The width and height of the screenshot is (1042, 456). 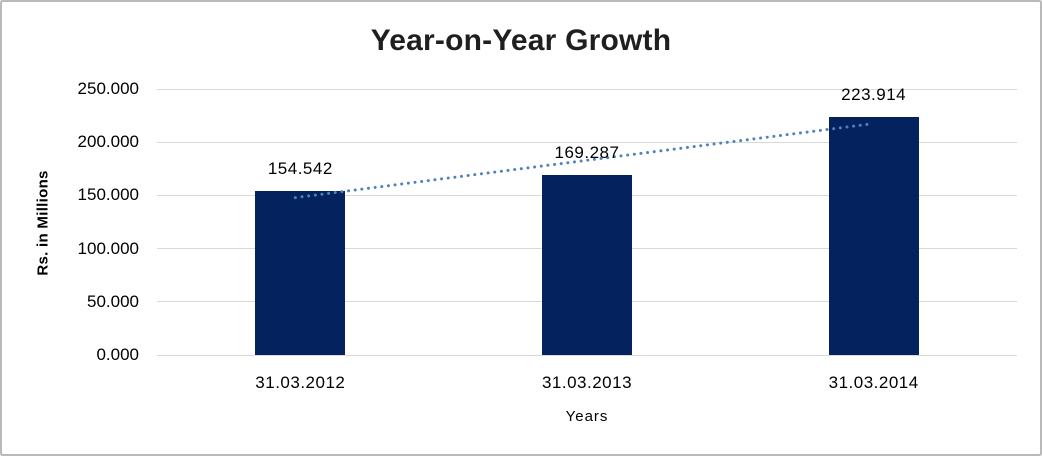 I want to click on bar-value-label: 169.287, so click(x=587, y=152).